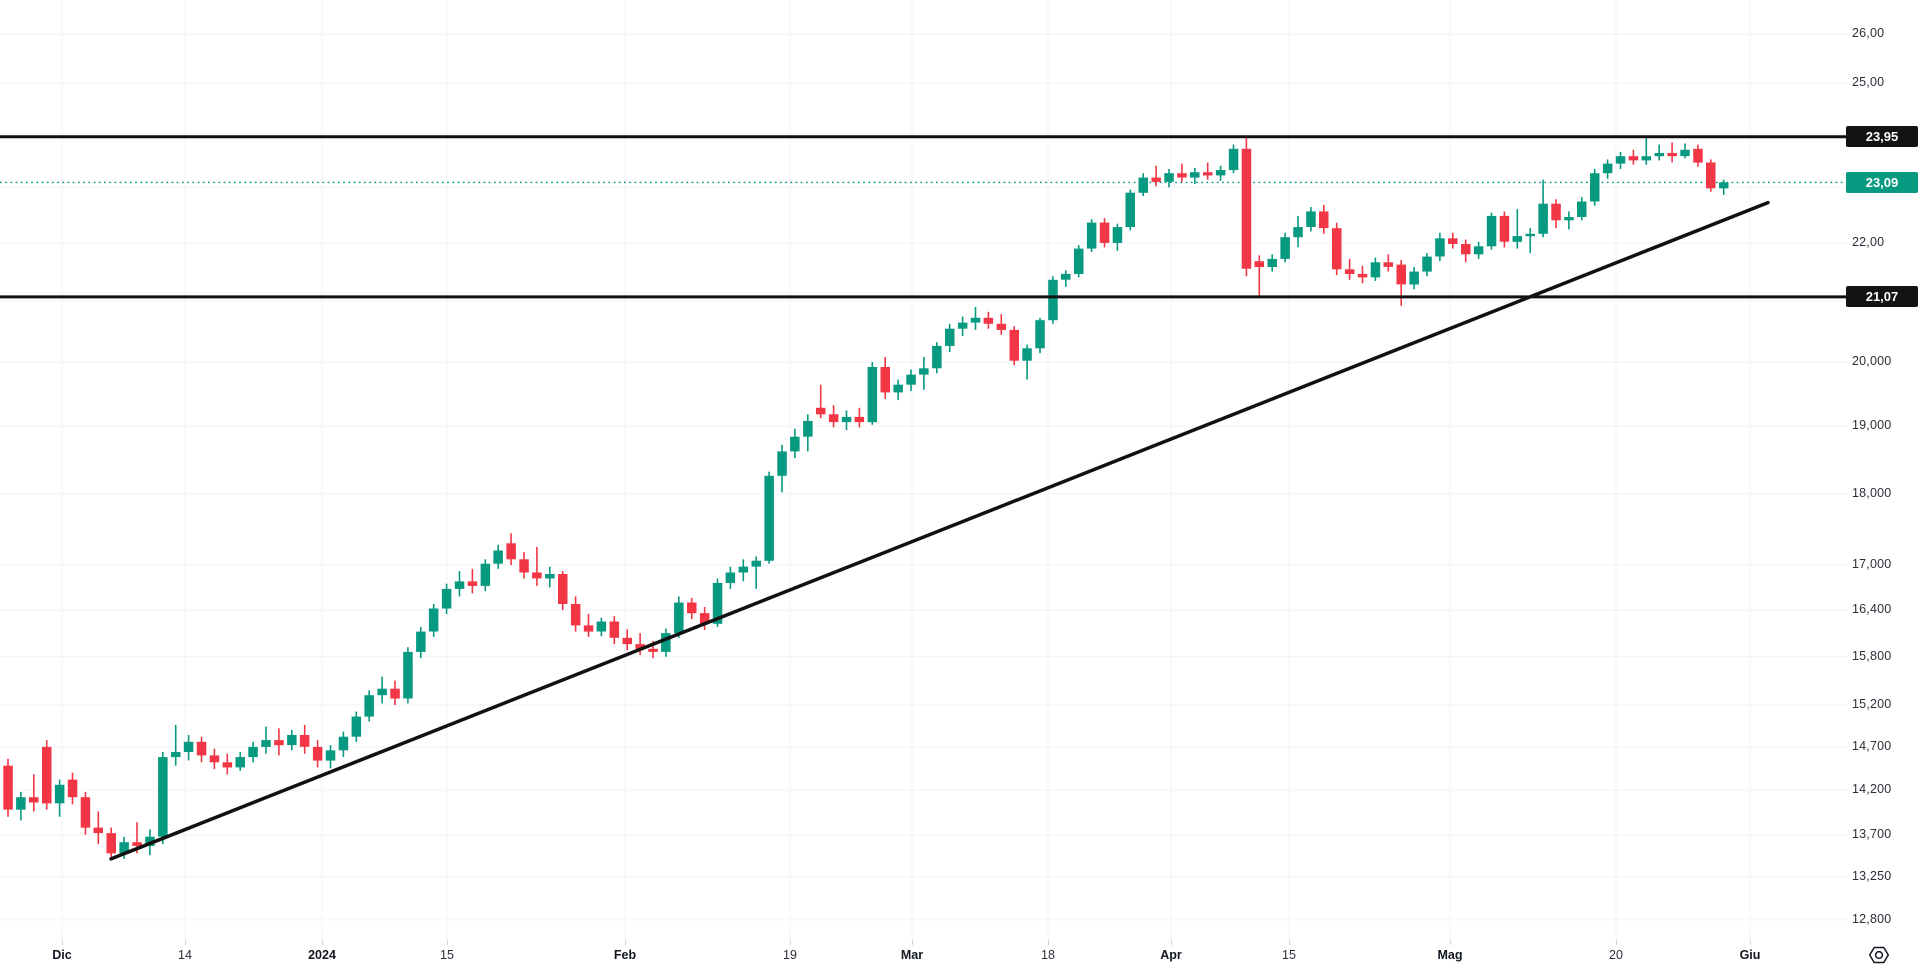 This screenshot has width=1920, height=970. Describe the element at coordinates (185, 955) in the screenshot. I see `time-axis-label: 14` at that location.